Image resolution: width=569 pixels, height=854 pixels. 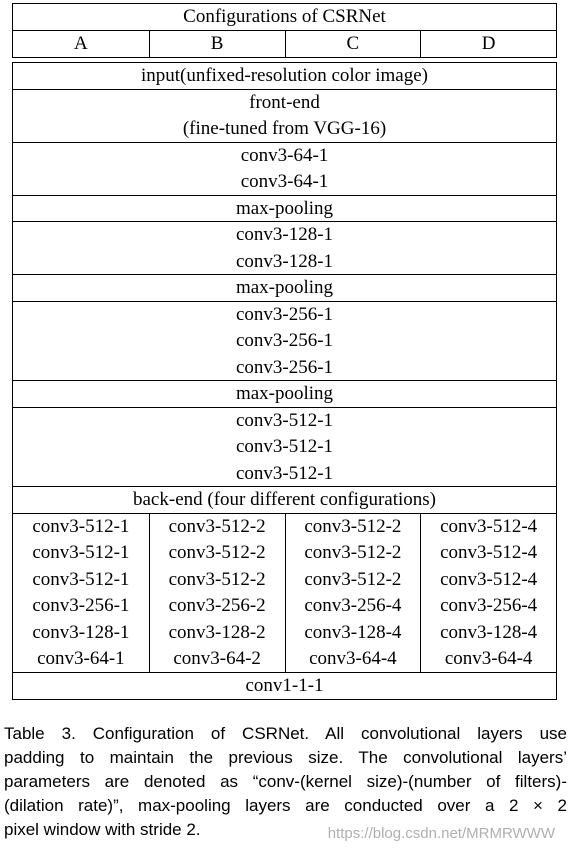 What do you see at coordinates (217, 605) in the screenshot?
I see `layer-text: conv3-256-2` at bounding box center [217, 605].